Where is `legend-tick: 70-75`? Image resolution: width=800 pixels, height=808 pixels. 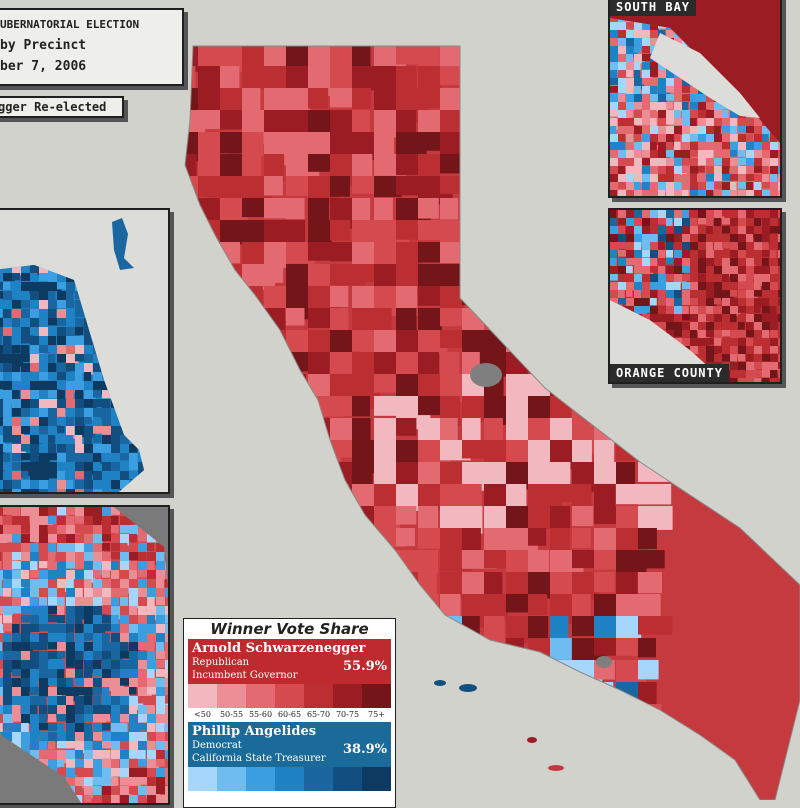
legend-tick: 70-75 is located at coordinates (347, 714).